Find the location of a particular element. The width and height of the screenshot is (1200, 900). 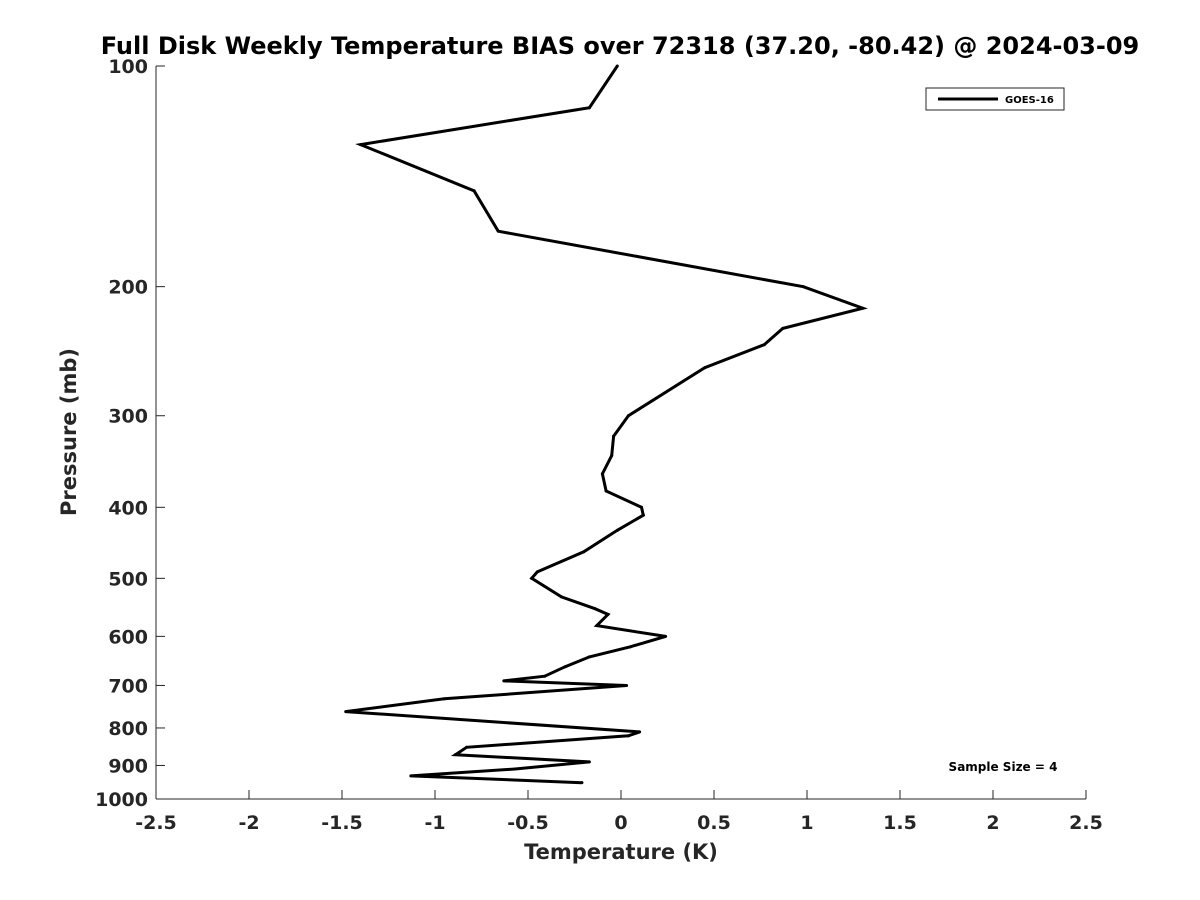

x-tick-label: -1.5 is located at coordinates (342, 823).